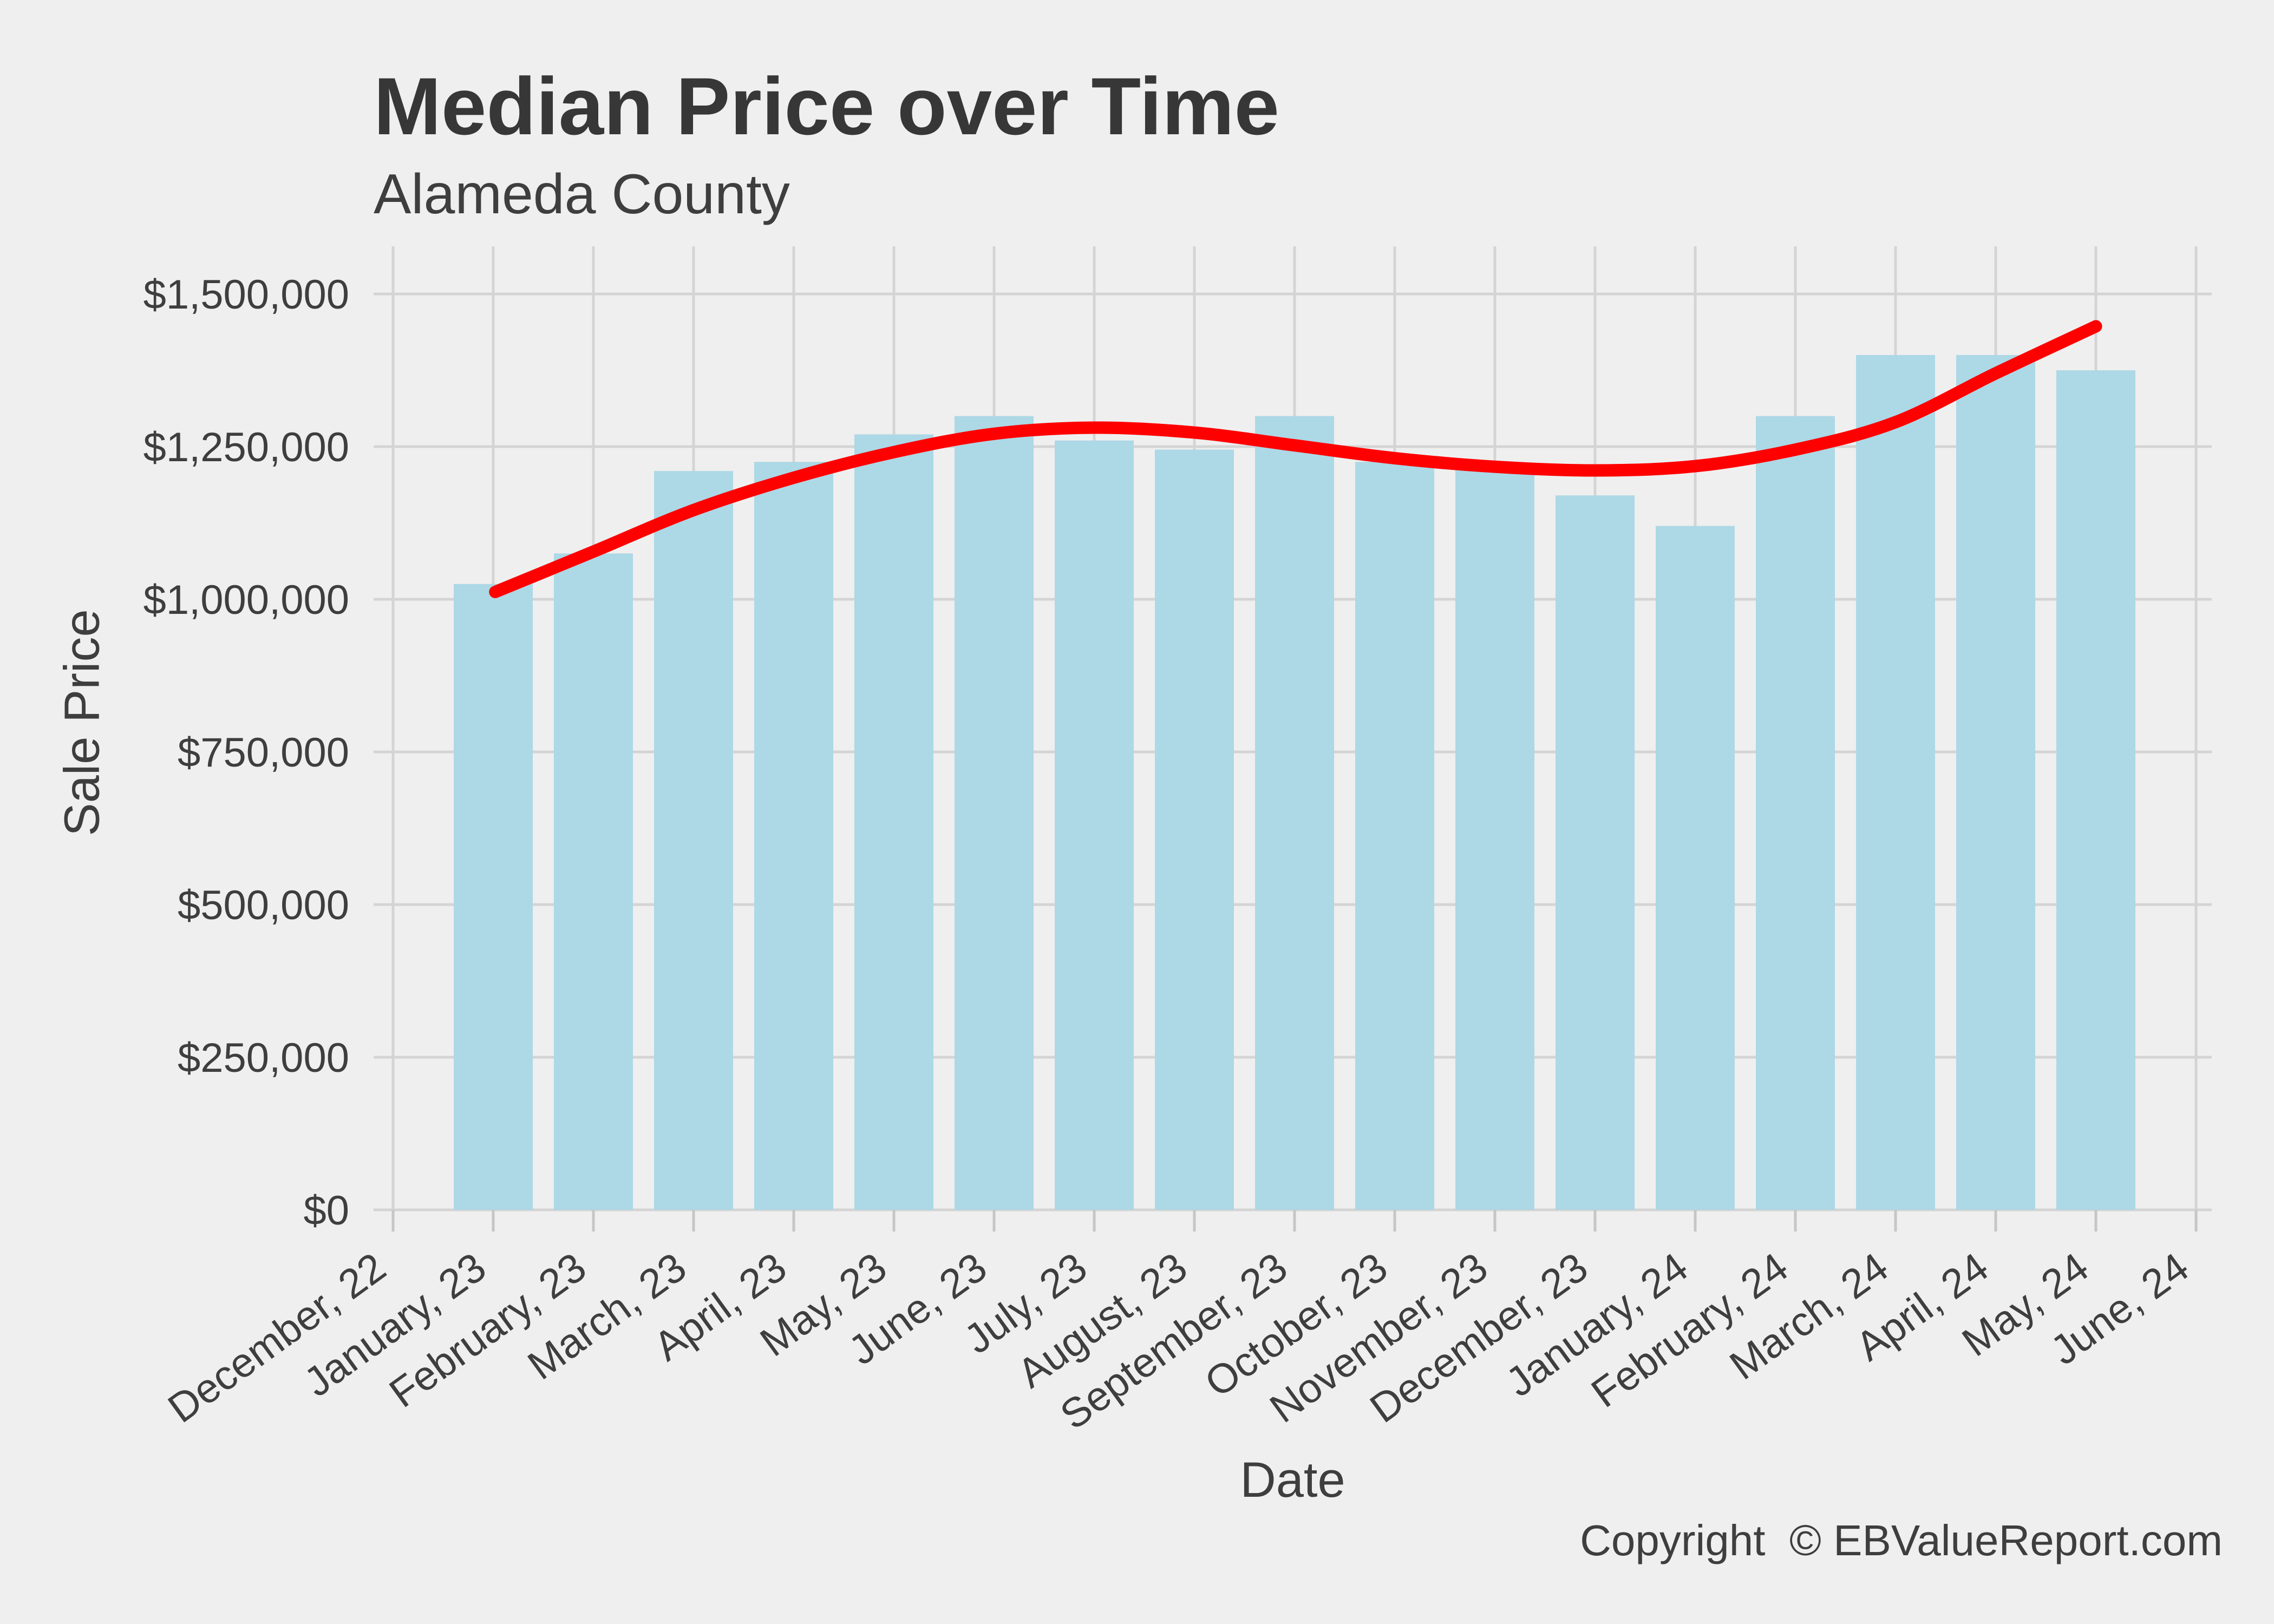 This screenshot has height=1624, width=2274. I want to click on x-axis-title: Date, so click(1292, 1480).